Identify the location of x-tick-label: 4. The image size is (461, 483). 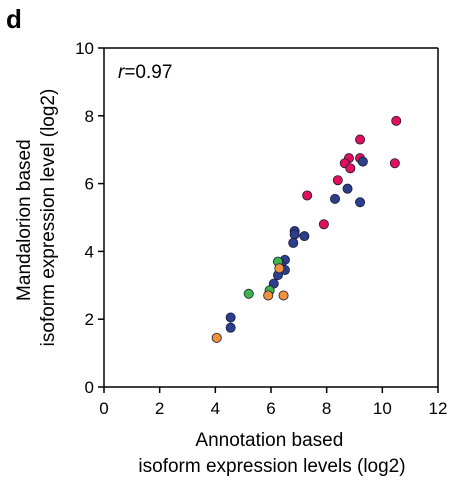
(215, 408).